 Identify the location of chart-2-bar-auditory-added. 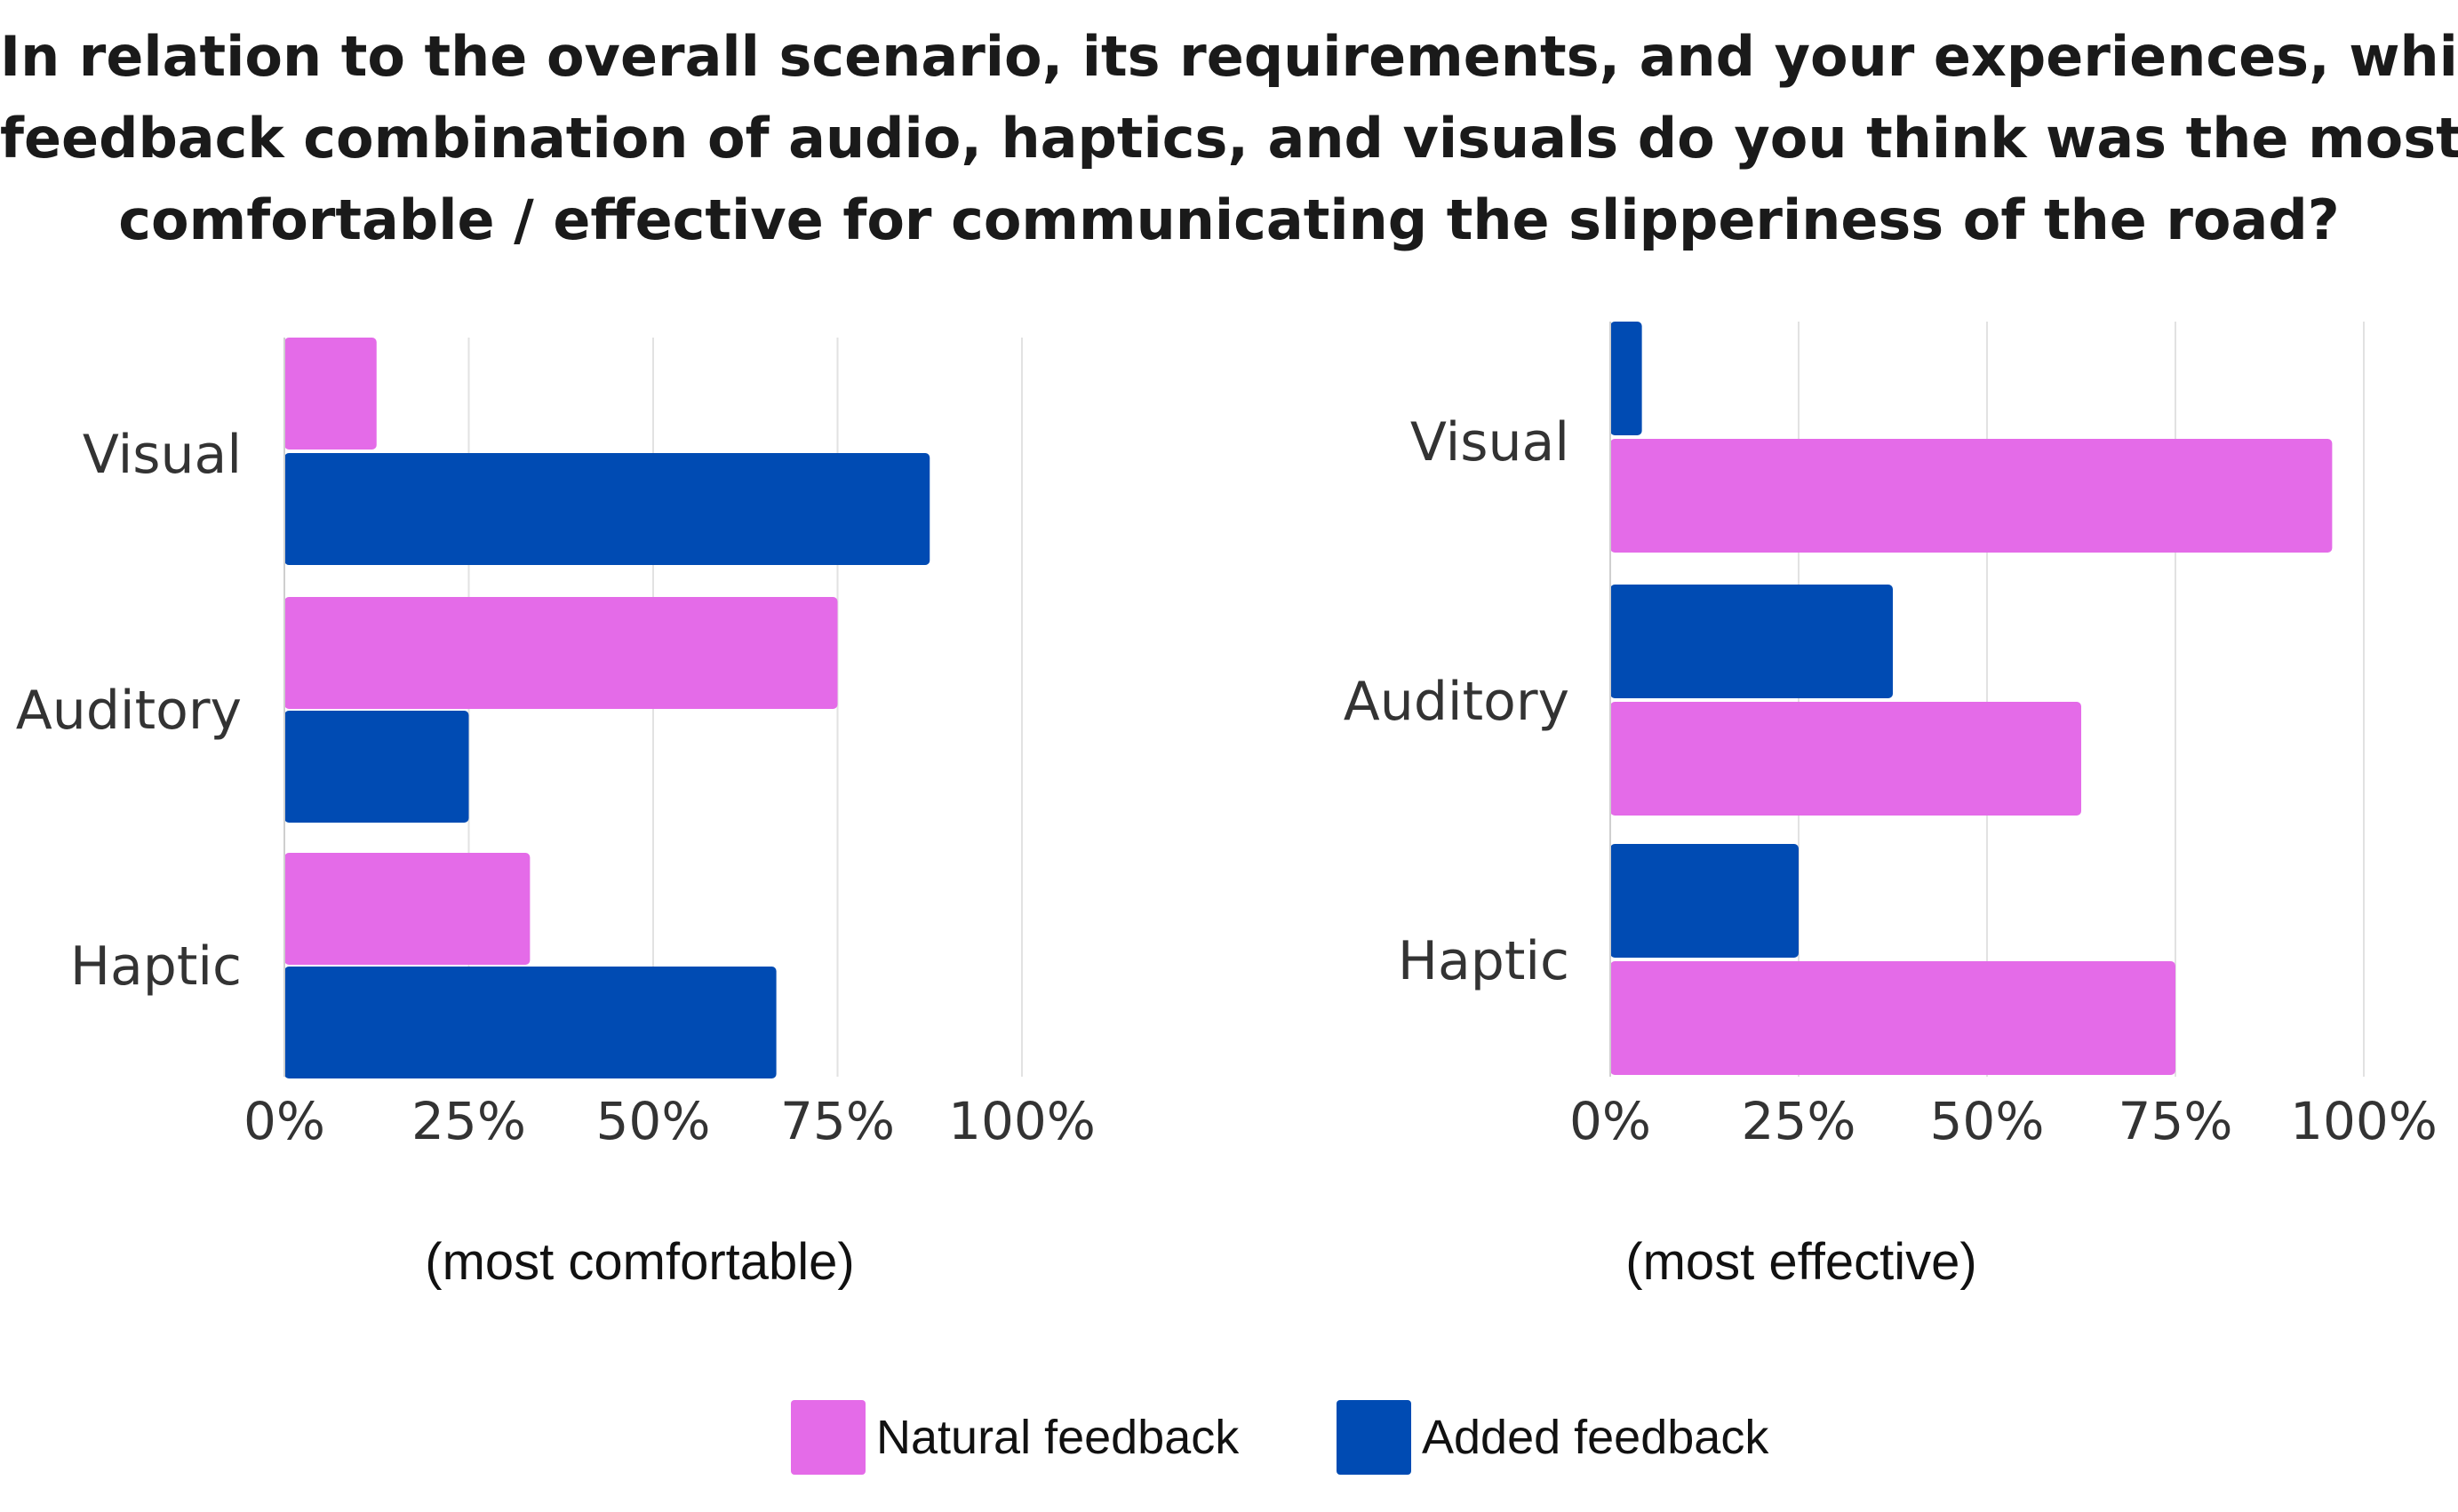
(1752, 641).